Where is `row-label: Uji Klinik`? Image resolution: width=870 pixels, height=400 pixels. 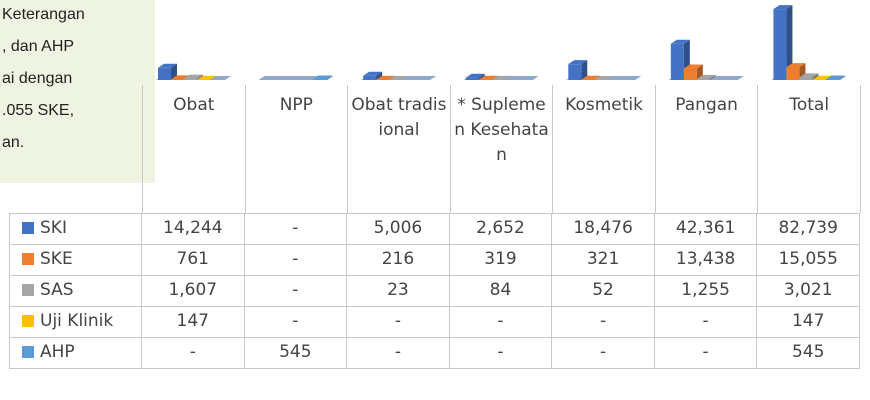
row-label: Uji Klinik is located at coordinates (75, 322).